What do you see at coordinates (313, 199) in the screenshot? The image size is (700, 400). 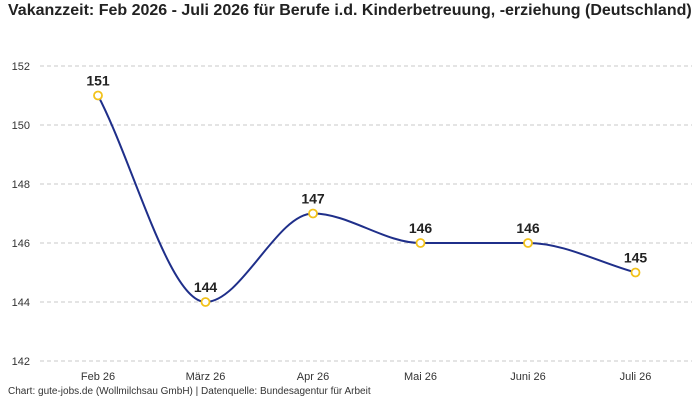 I see `data-label: 147` at bounding box center [313, 199].